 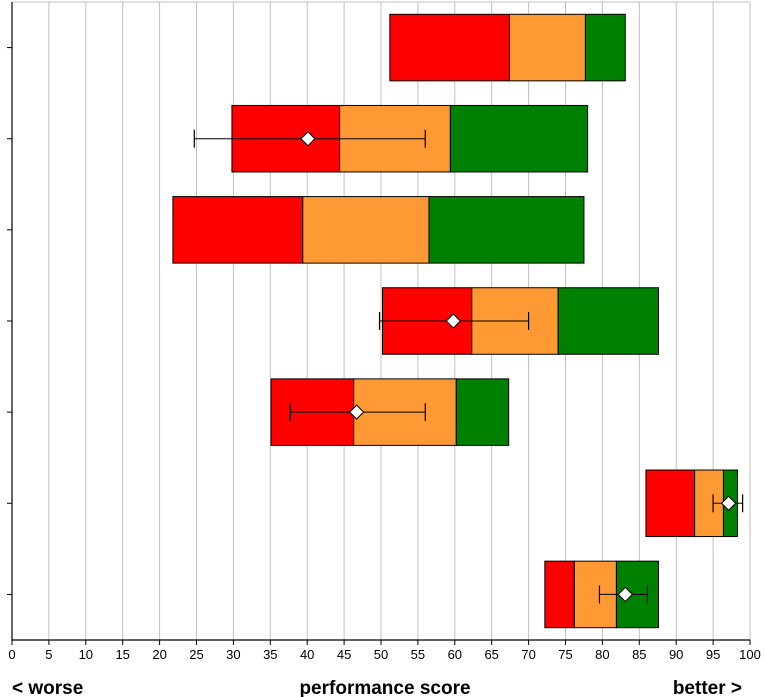 I want to click on x-tick-label-0: 0, so click(x=11, y=654).